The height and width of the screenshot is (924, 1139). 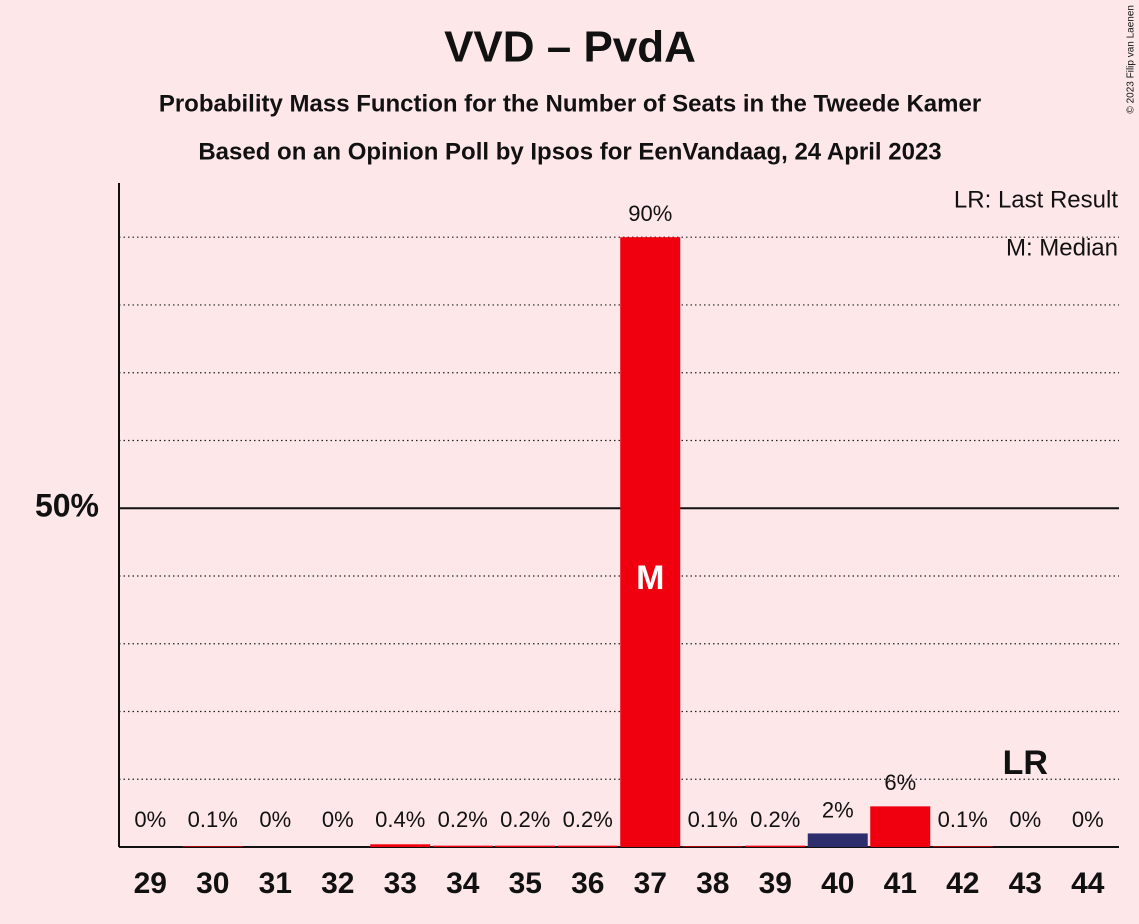 I want to click on y-tick-label: 50%, so click(x=67, y=506).